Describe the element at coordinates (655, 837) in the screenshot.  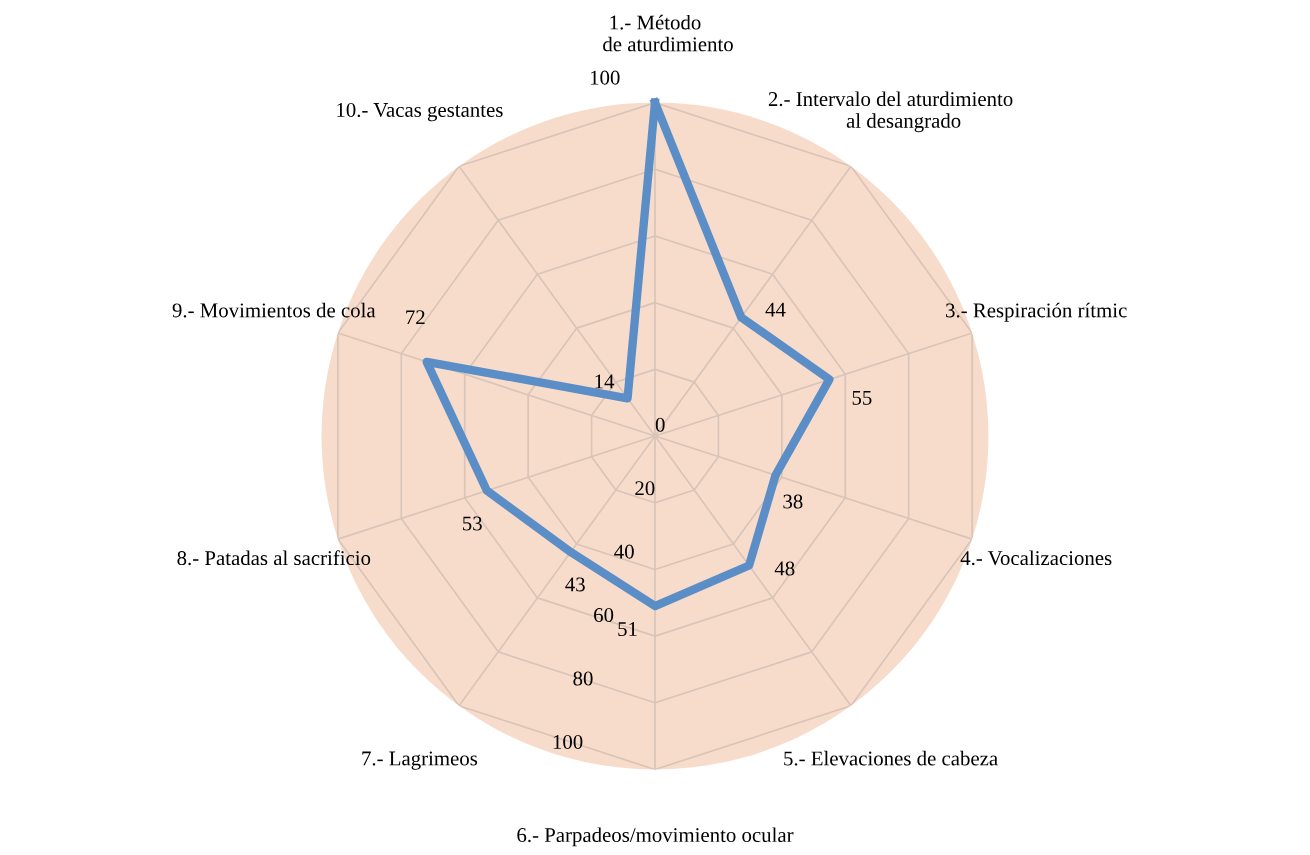
I see `spoke-label: 6.- Parpadeos/movimiento ocular` at that location.